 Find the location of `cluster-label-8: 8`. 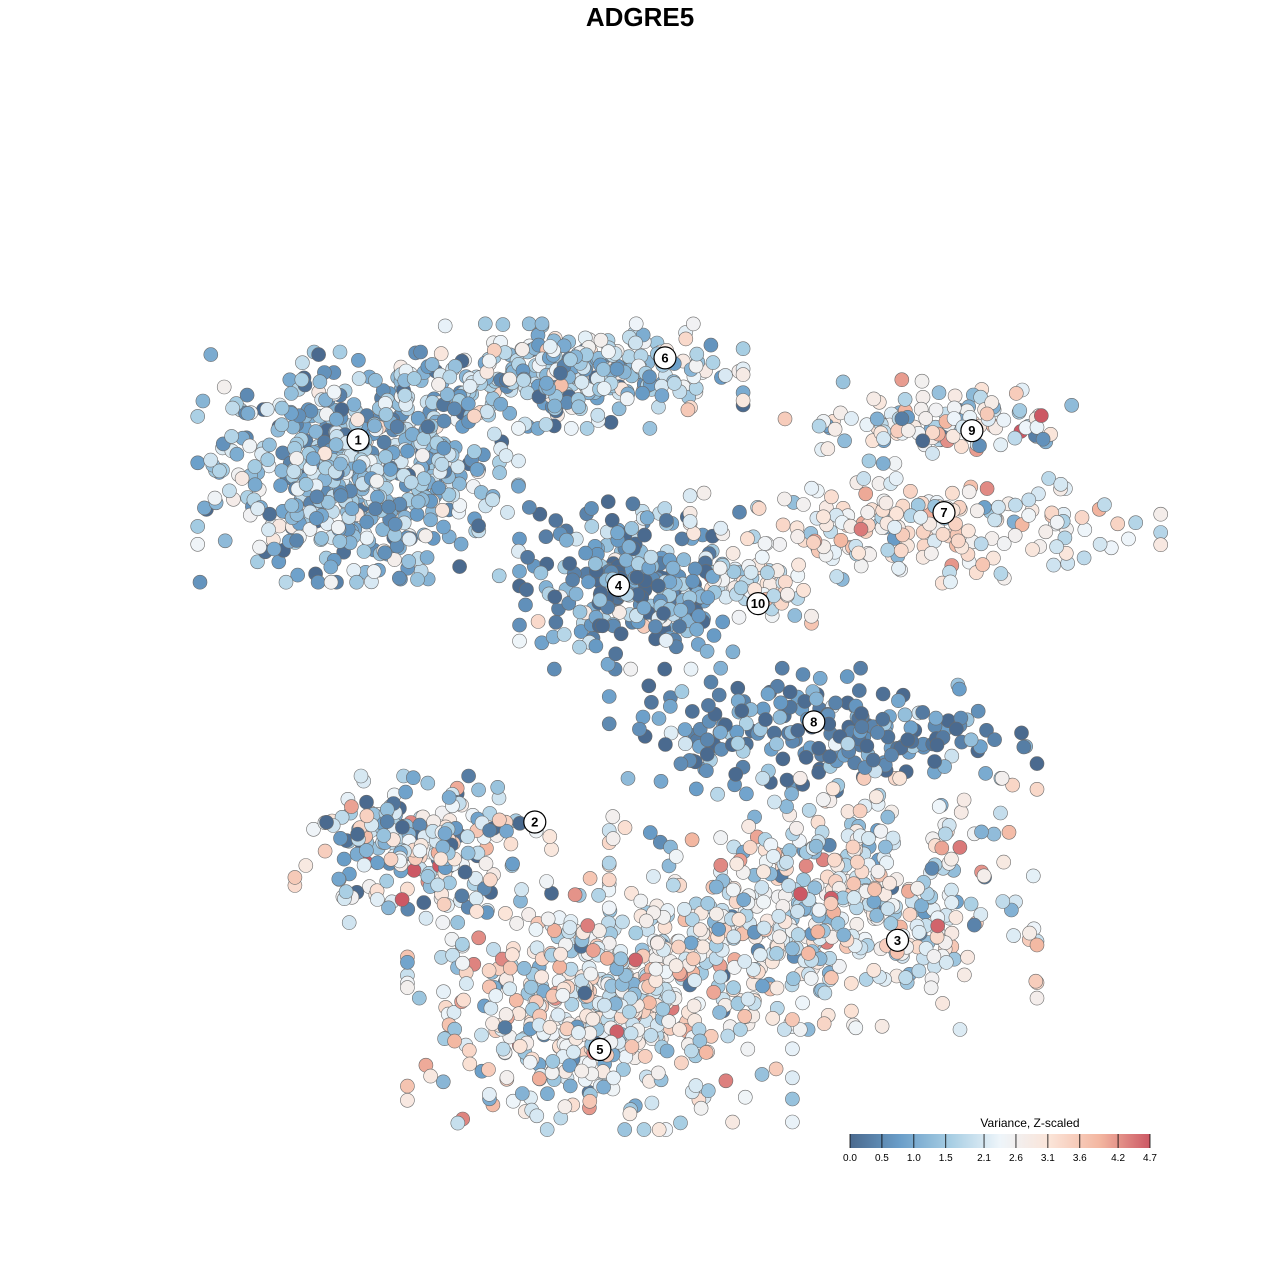

cluster-label-8: 8 is located at coordinates (814, 722).